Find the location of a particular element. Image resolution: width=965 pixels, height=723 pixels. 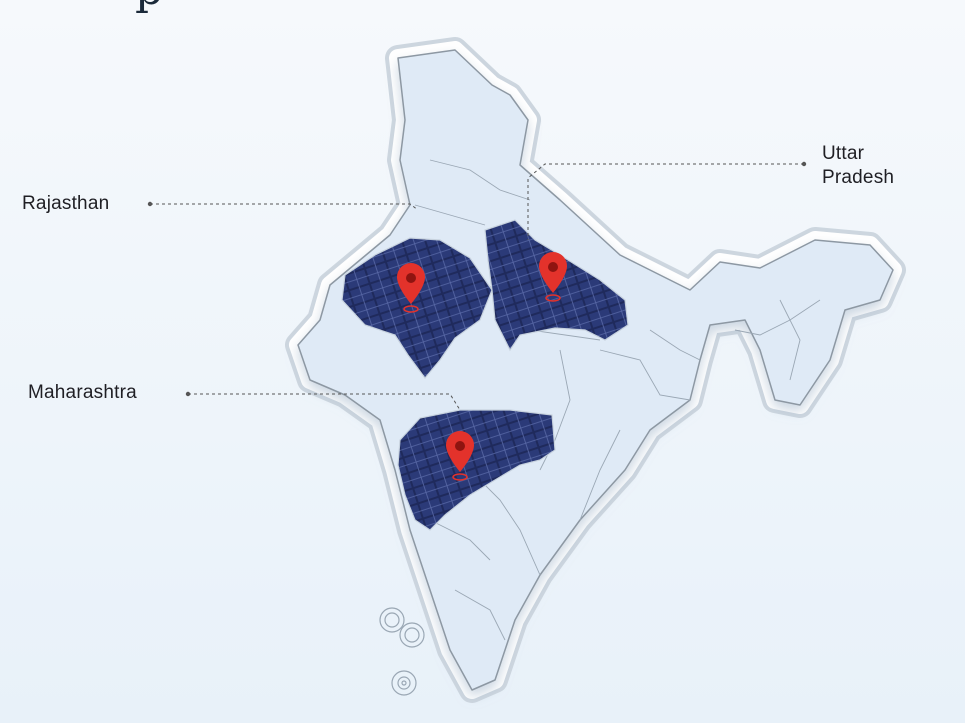

pin-uttar-pradesh-icon is located at coordinates (553, 277).